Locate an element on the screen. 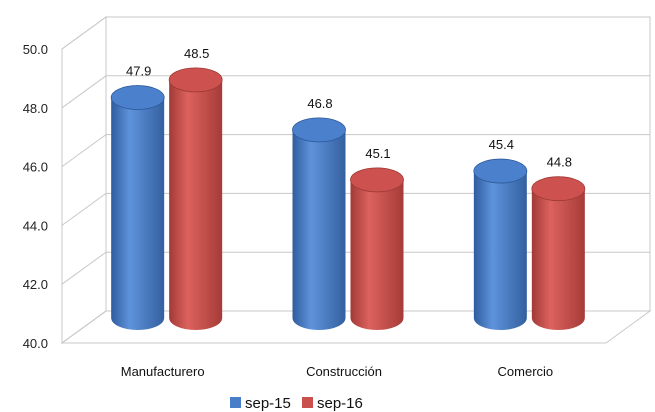  data-label: 47.9 is located at coordinates (138, 71).